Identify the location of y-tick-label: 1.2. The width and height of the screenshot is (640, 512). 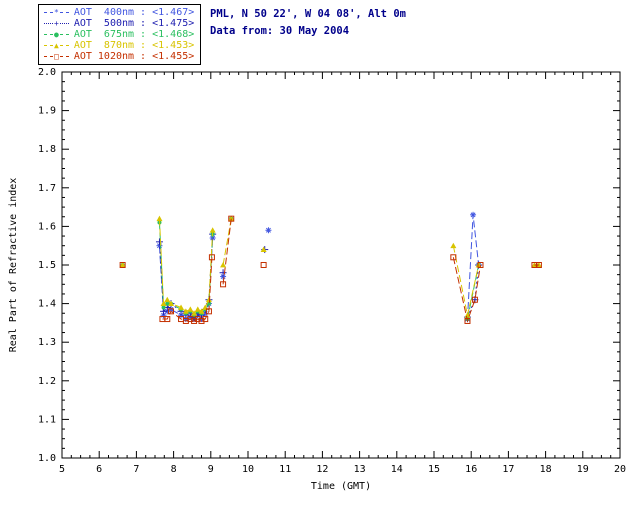
(47, 381).